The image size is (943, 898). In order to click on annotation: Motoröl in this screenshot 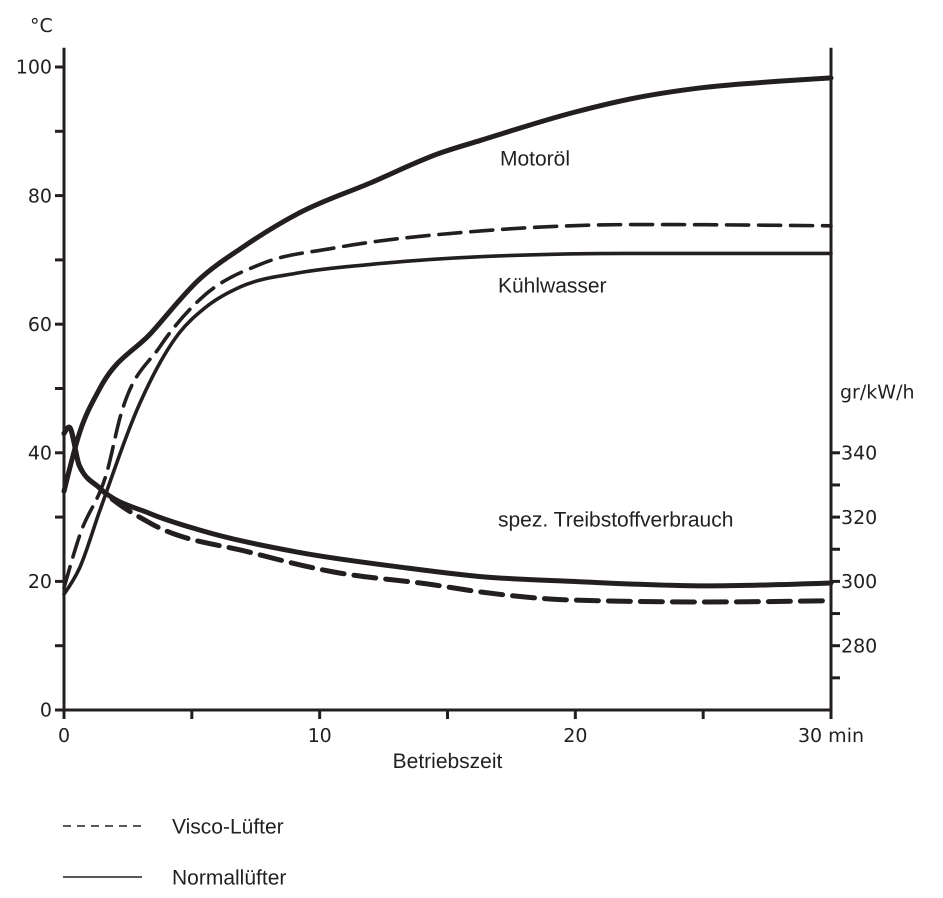, I will do `click(535, 158)`.